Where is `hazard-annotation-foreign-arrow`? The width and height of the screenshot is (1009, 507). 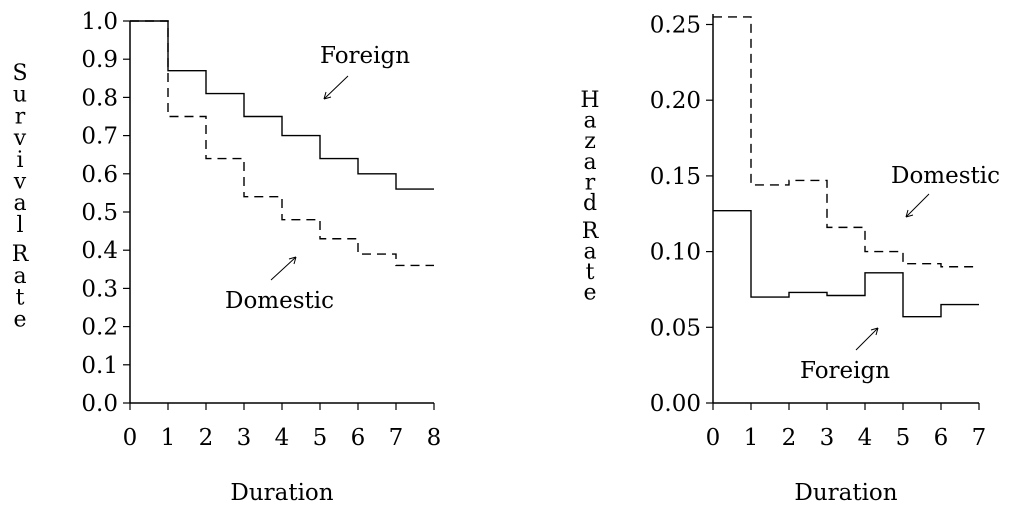
hazard-annotation-foreign-arrow is located at coordinates (867, 339).